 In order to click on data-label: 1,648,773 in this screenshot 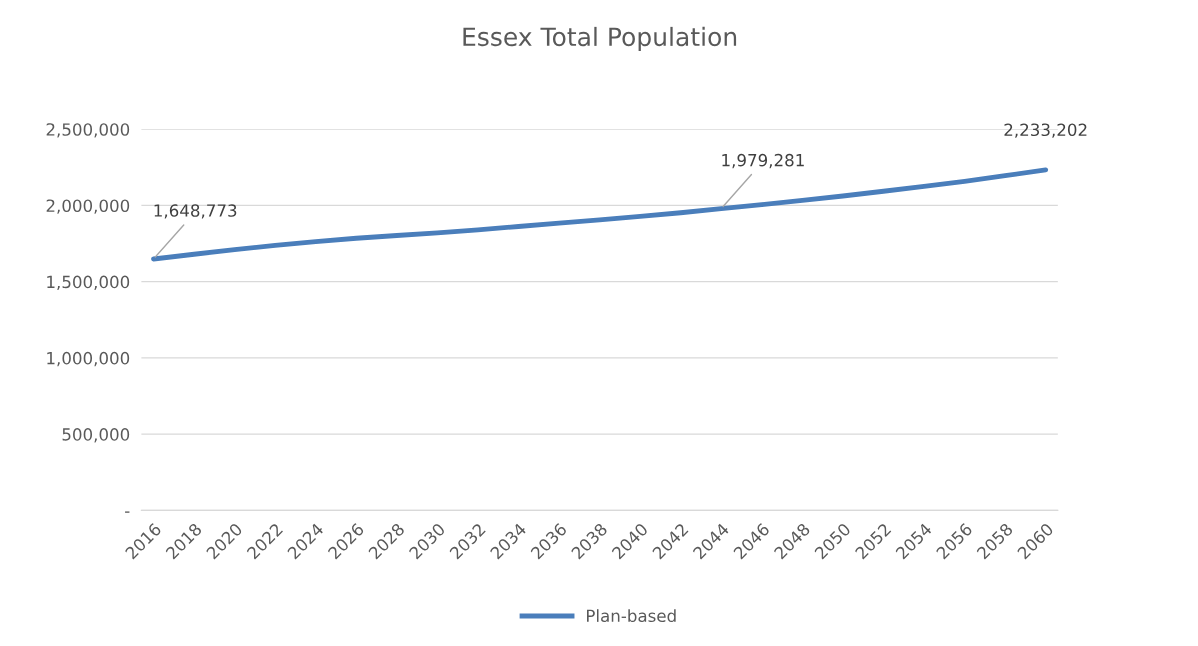, I will do `click(195, 211)`.